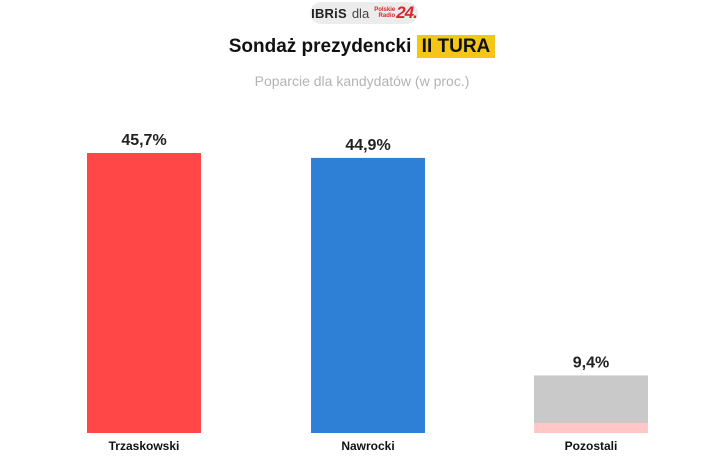 This screenshot has height=465, width=724. Describe the element at coordinates (367, 446) in the screenshot. I see `category-label-nawrocki: Nawrocki` at that location.